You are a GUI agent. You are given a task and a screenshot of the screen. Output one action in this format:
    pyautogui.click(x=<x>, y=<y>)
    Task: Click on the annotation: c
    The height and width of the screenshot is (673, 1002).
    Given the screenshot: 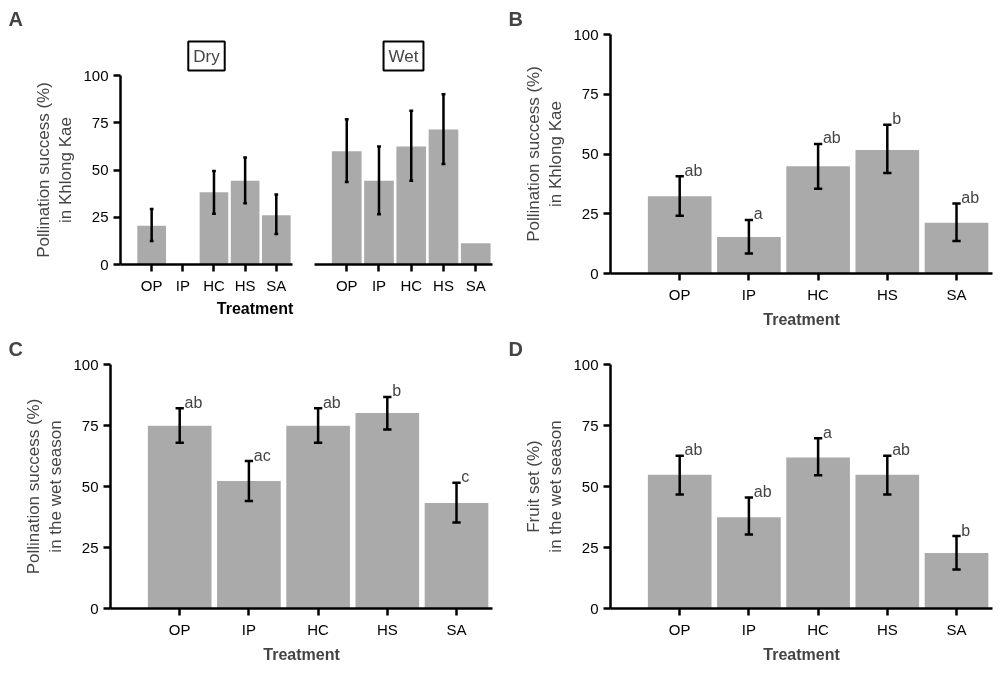 What is the action you would take?
    pyautogui.click(x=465, y=477)
    